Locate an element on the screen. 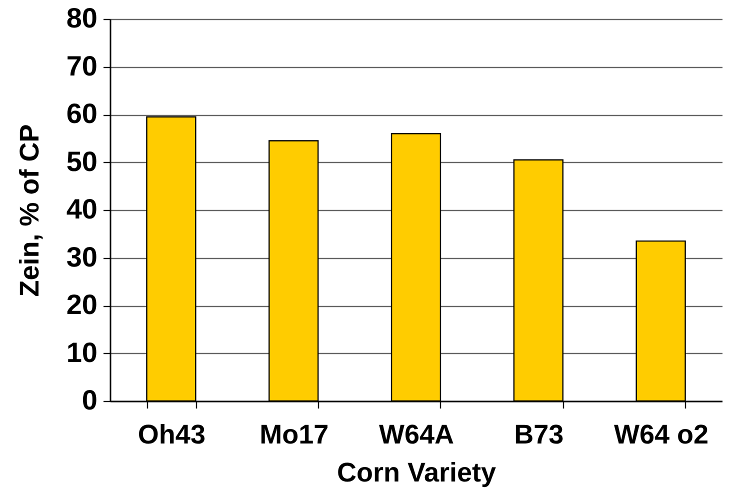 Image resolution: width=732 pixels, height=503 pixels. y-tick-label: 10 is located at coordinates (82, 352).